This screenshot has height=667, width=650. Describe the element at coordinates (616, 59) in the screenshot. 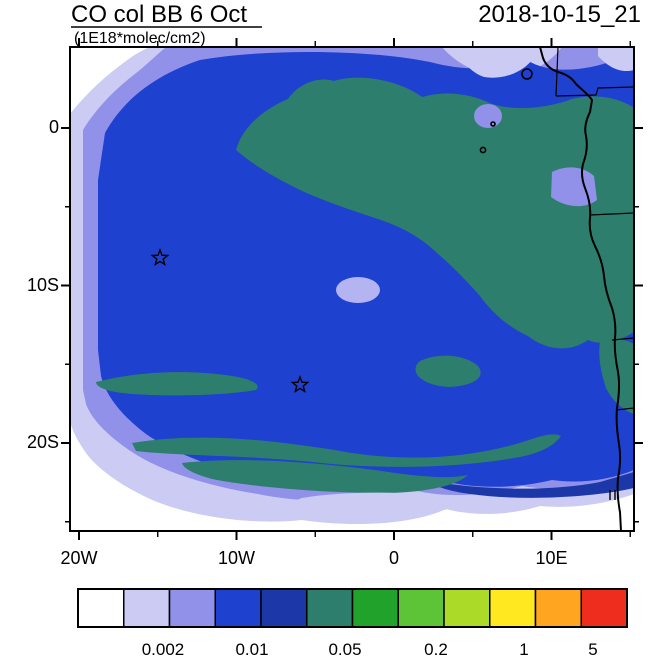

I see `light-patch-top-corner` at that location.